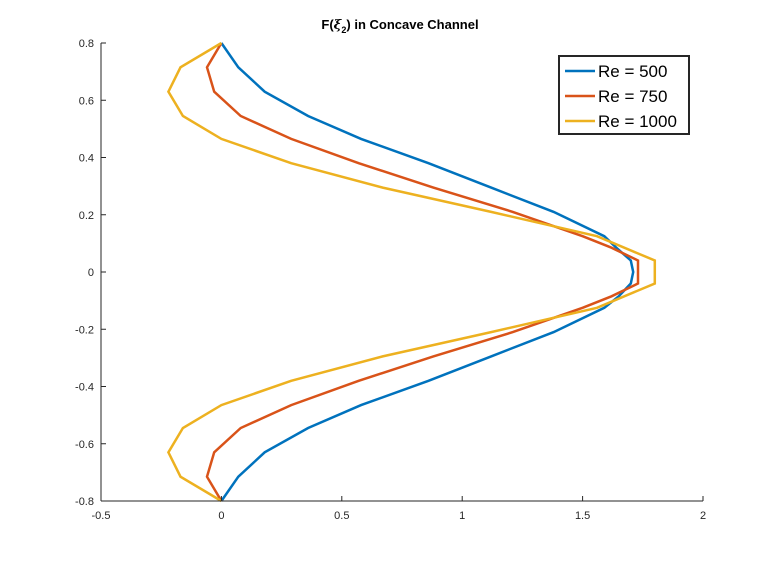  Describe the element at coordinates (582, 516) in the screenshot. I see `x-tick-label: 1.5` at that location.